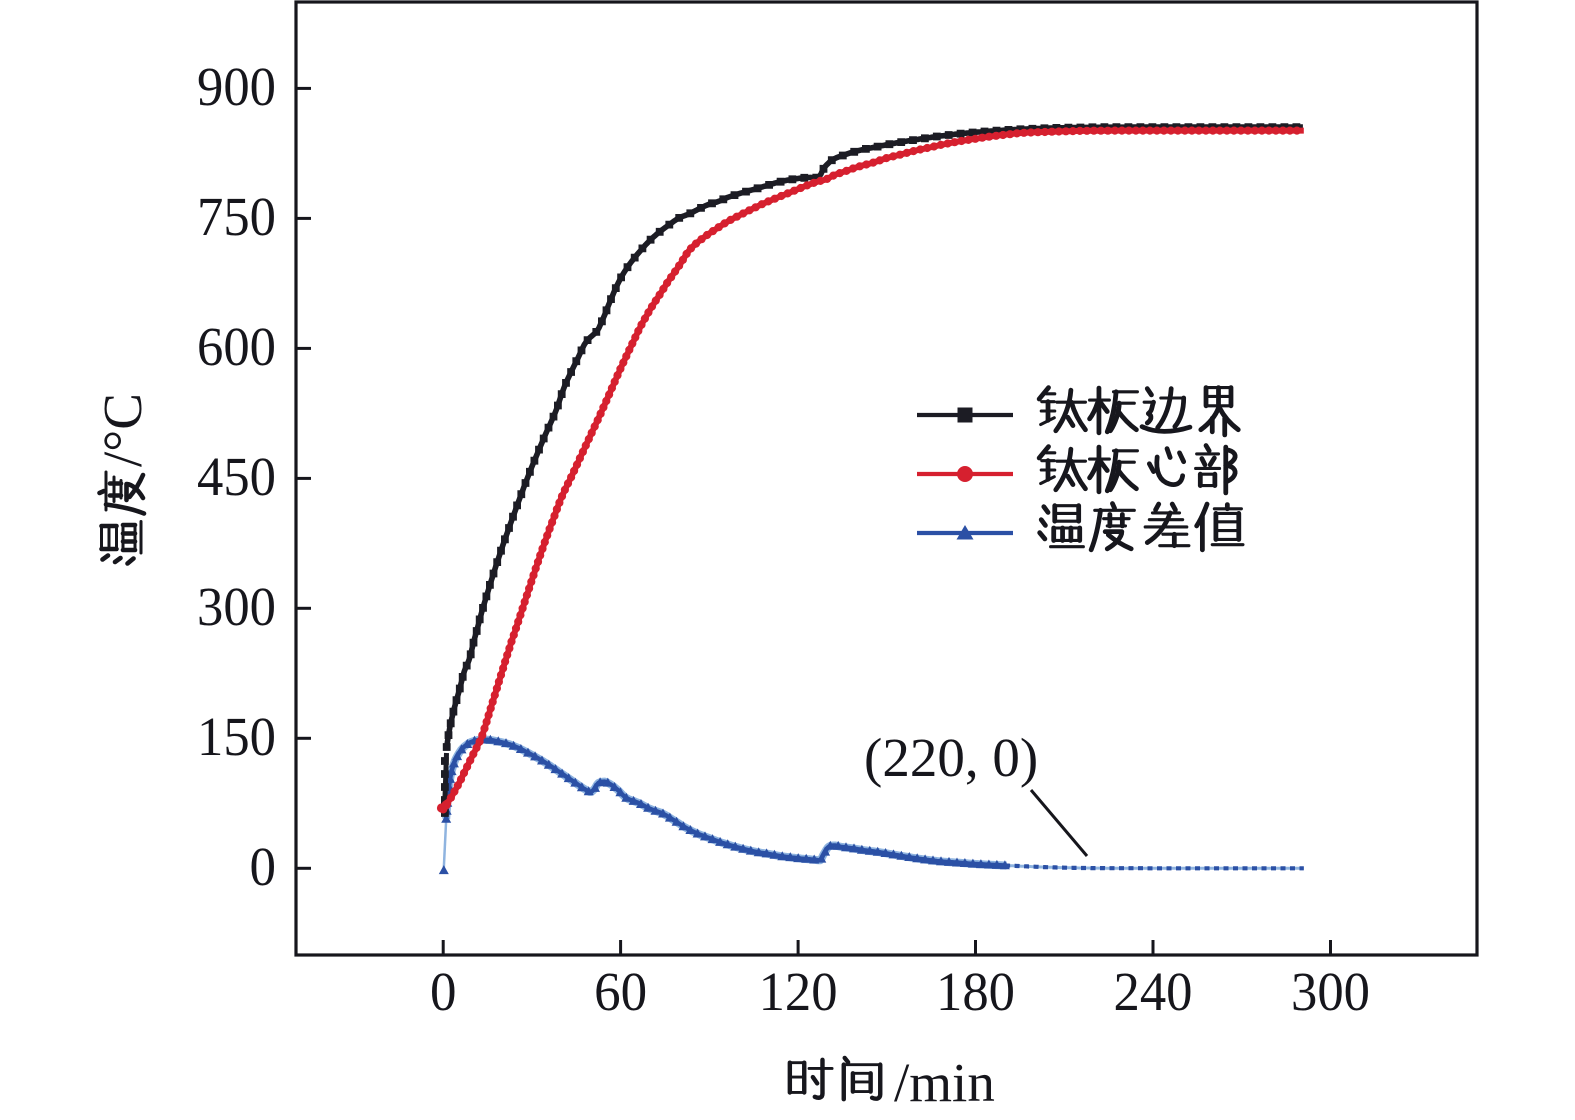 This screenshot has height=1120, width=1575. I want to click on svg-text: 900, so click(236, 86).